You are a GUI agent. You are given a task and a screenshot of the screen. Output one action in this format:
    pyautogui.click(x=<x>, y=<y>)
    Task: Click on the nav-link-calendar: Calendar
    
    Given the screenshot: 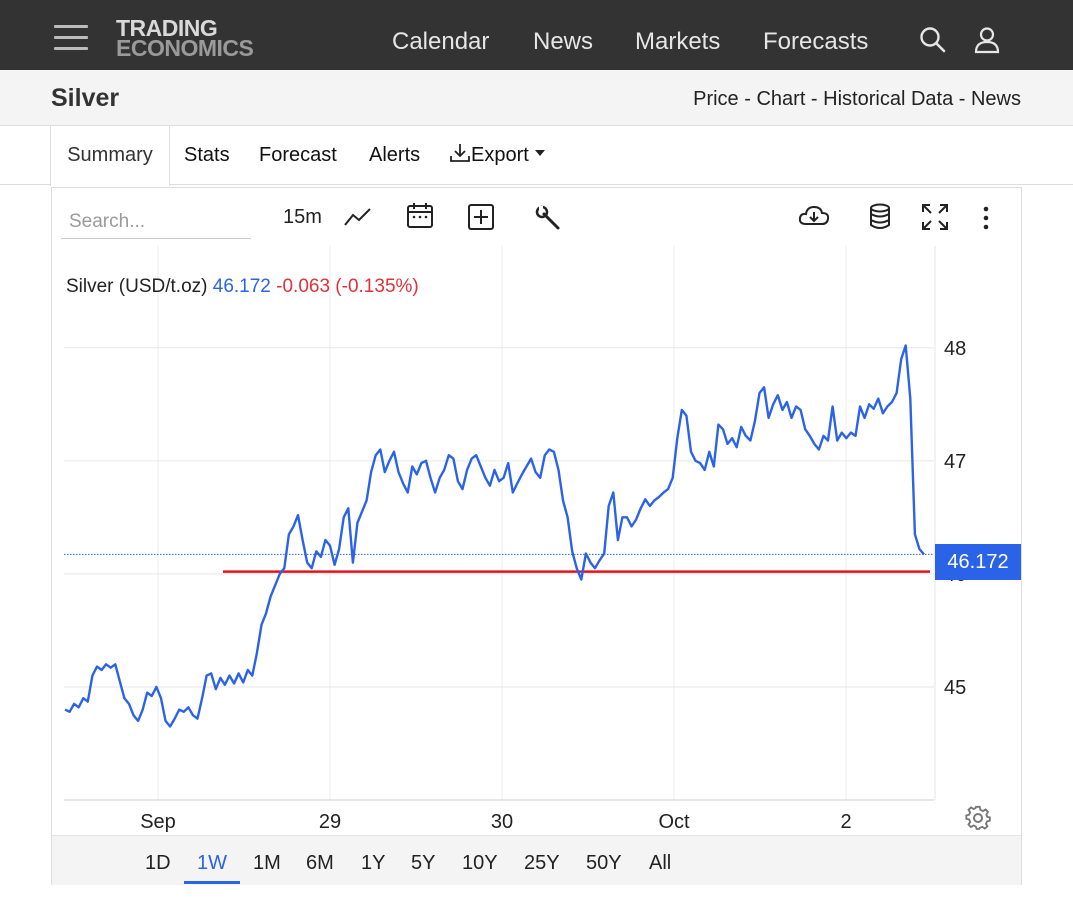 What is the action you would take?
    pyautogui.click(x=441, y=41)
    